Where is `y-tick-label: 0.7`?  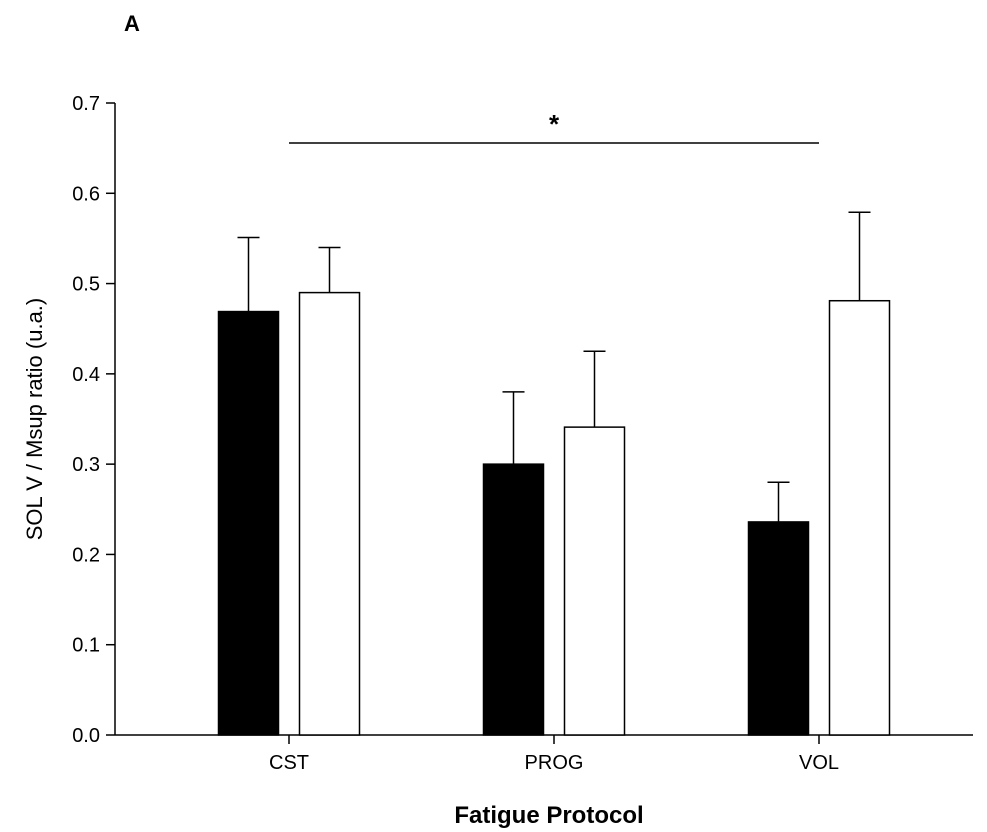
y-tick-label: 0.7 is located at coordinates (86, 104).